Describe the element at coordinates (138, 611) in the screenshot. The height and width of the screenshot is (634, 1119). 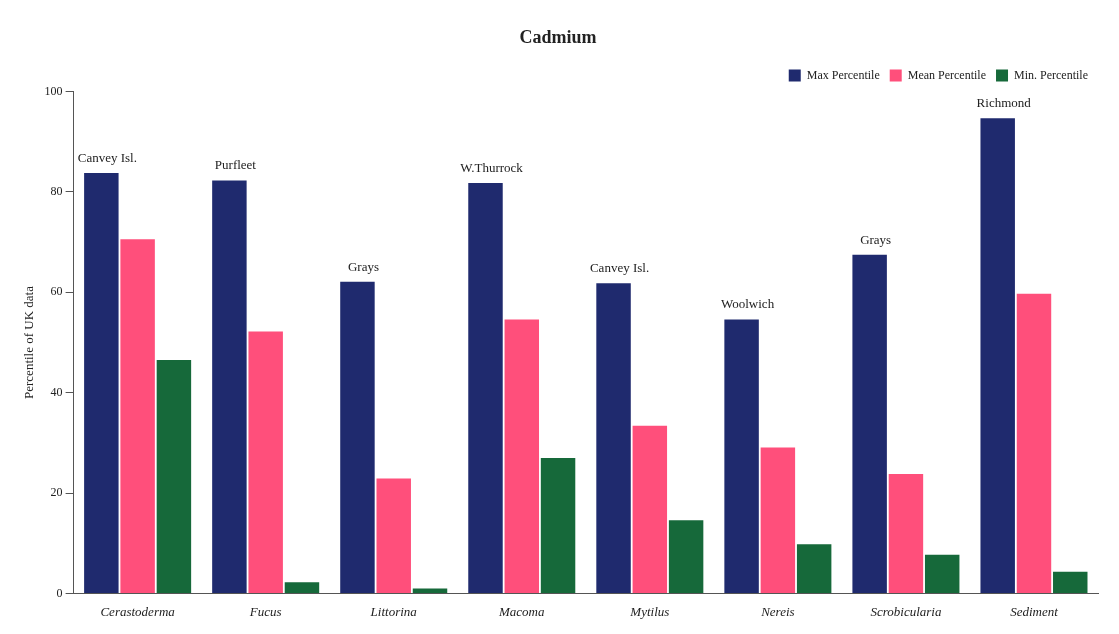
I see `x-tick-label: Cerastoderma` at that location.